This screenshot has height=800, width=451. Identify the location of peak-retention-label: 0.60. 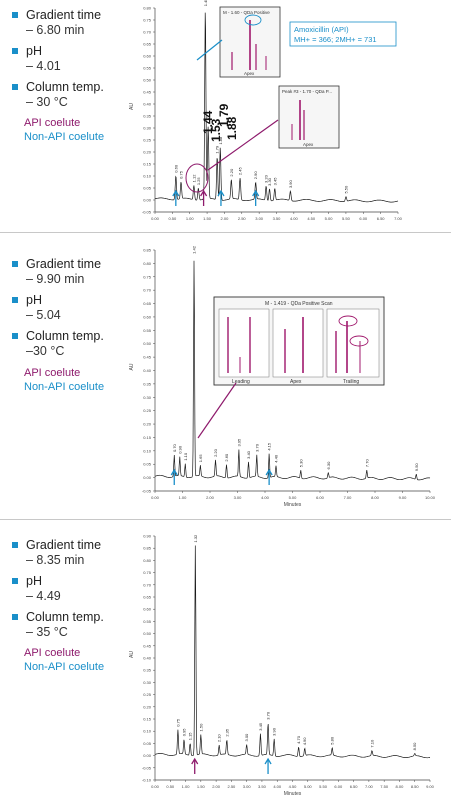
(175, 168).